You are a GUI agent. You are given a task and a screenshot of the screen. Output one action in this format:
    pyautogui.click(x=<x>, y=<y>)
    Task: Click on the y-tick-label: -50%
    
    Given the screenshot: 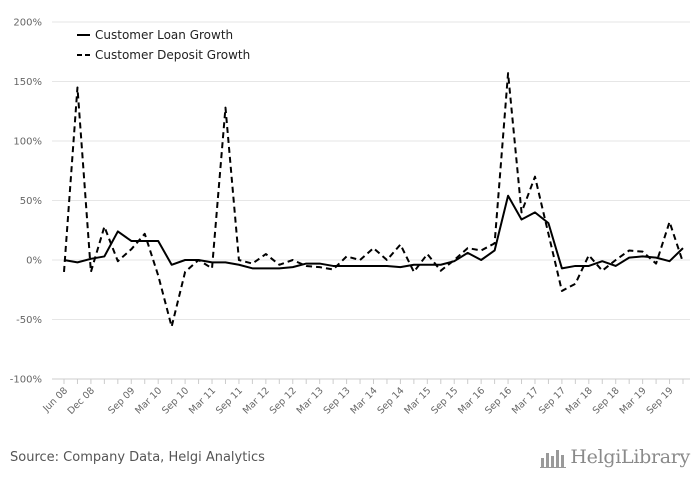 What is the action you would take?
    pyautogui.click(x=29, y=320)
    